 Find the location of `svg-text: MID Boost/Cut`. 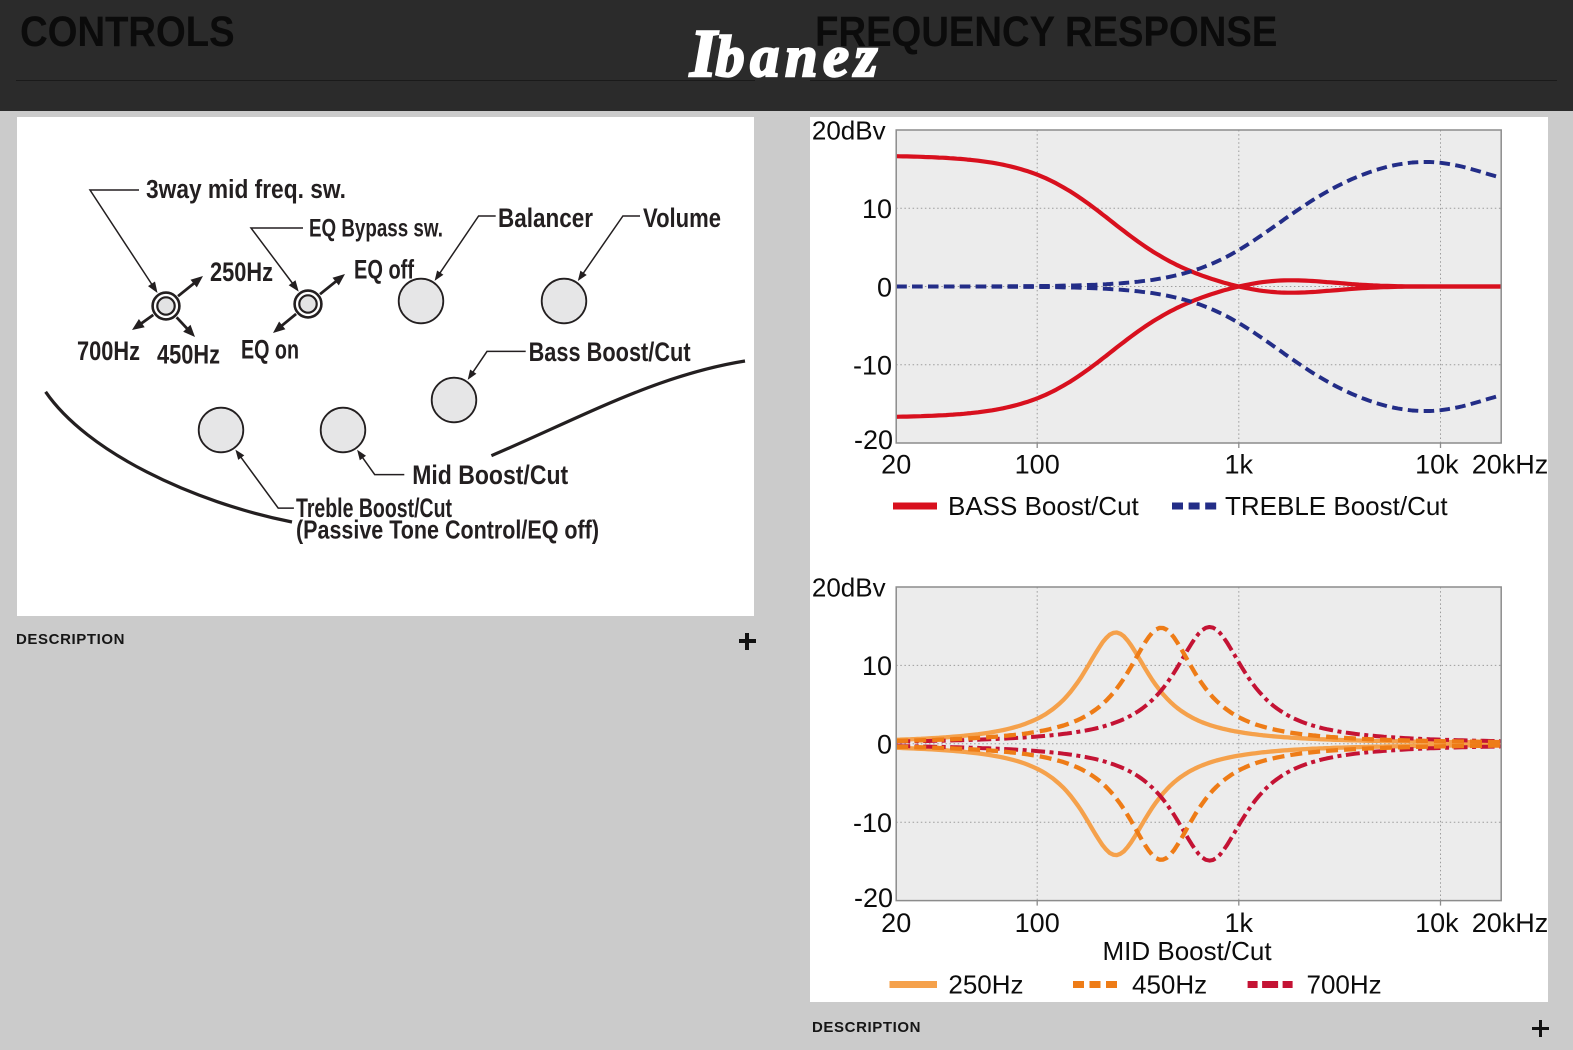

svg-text: MID Boost/Cut is located at coordinates (1188, 951).